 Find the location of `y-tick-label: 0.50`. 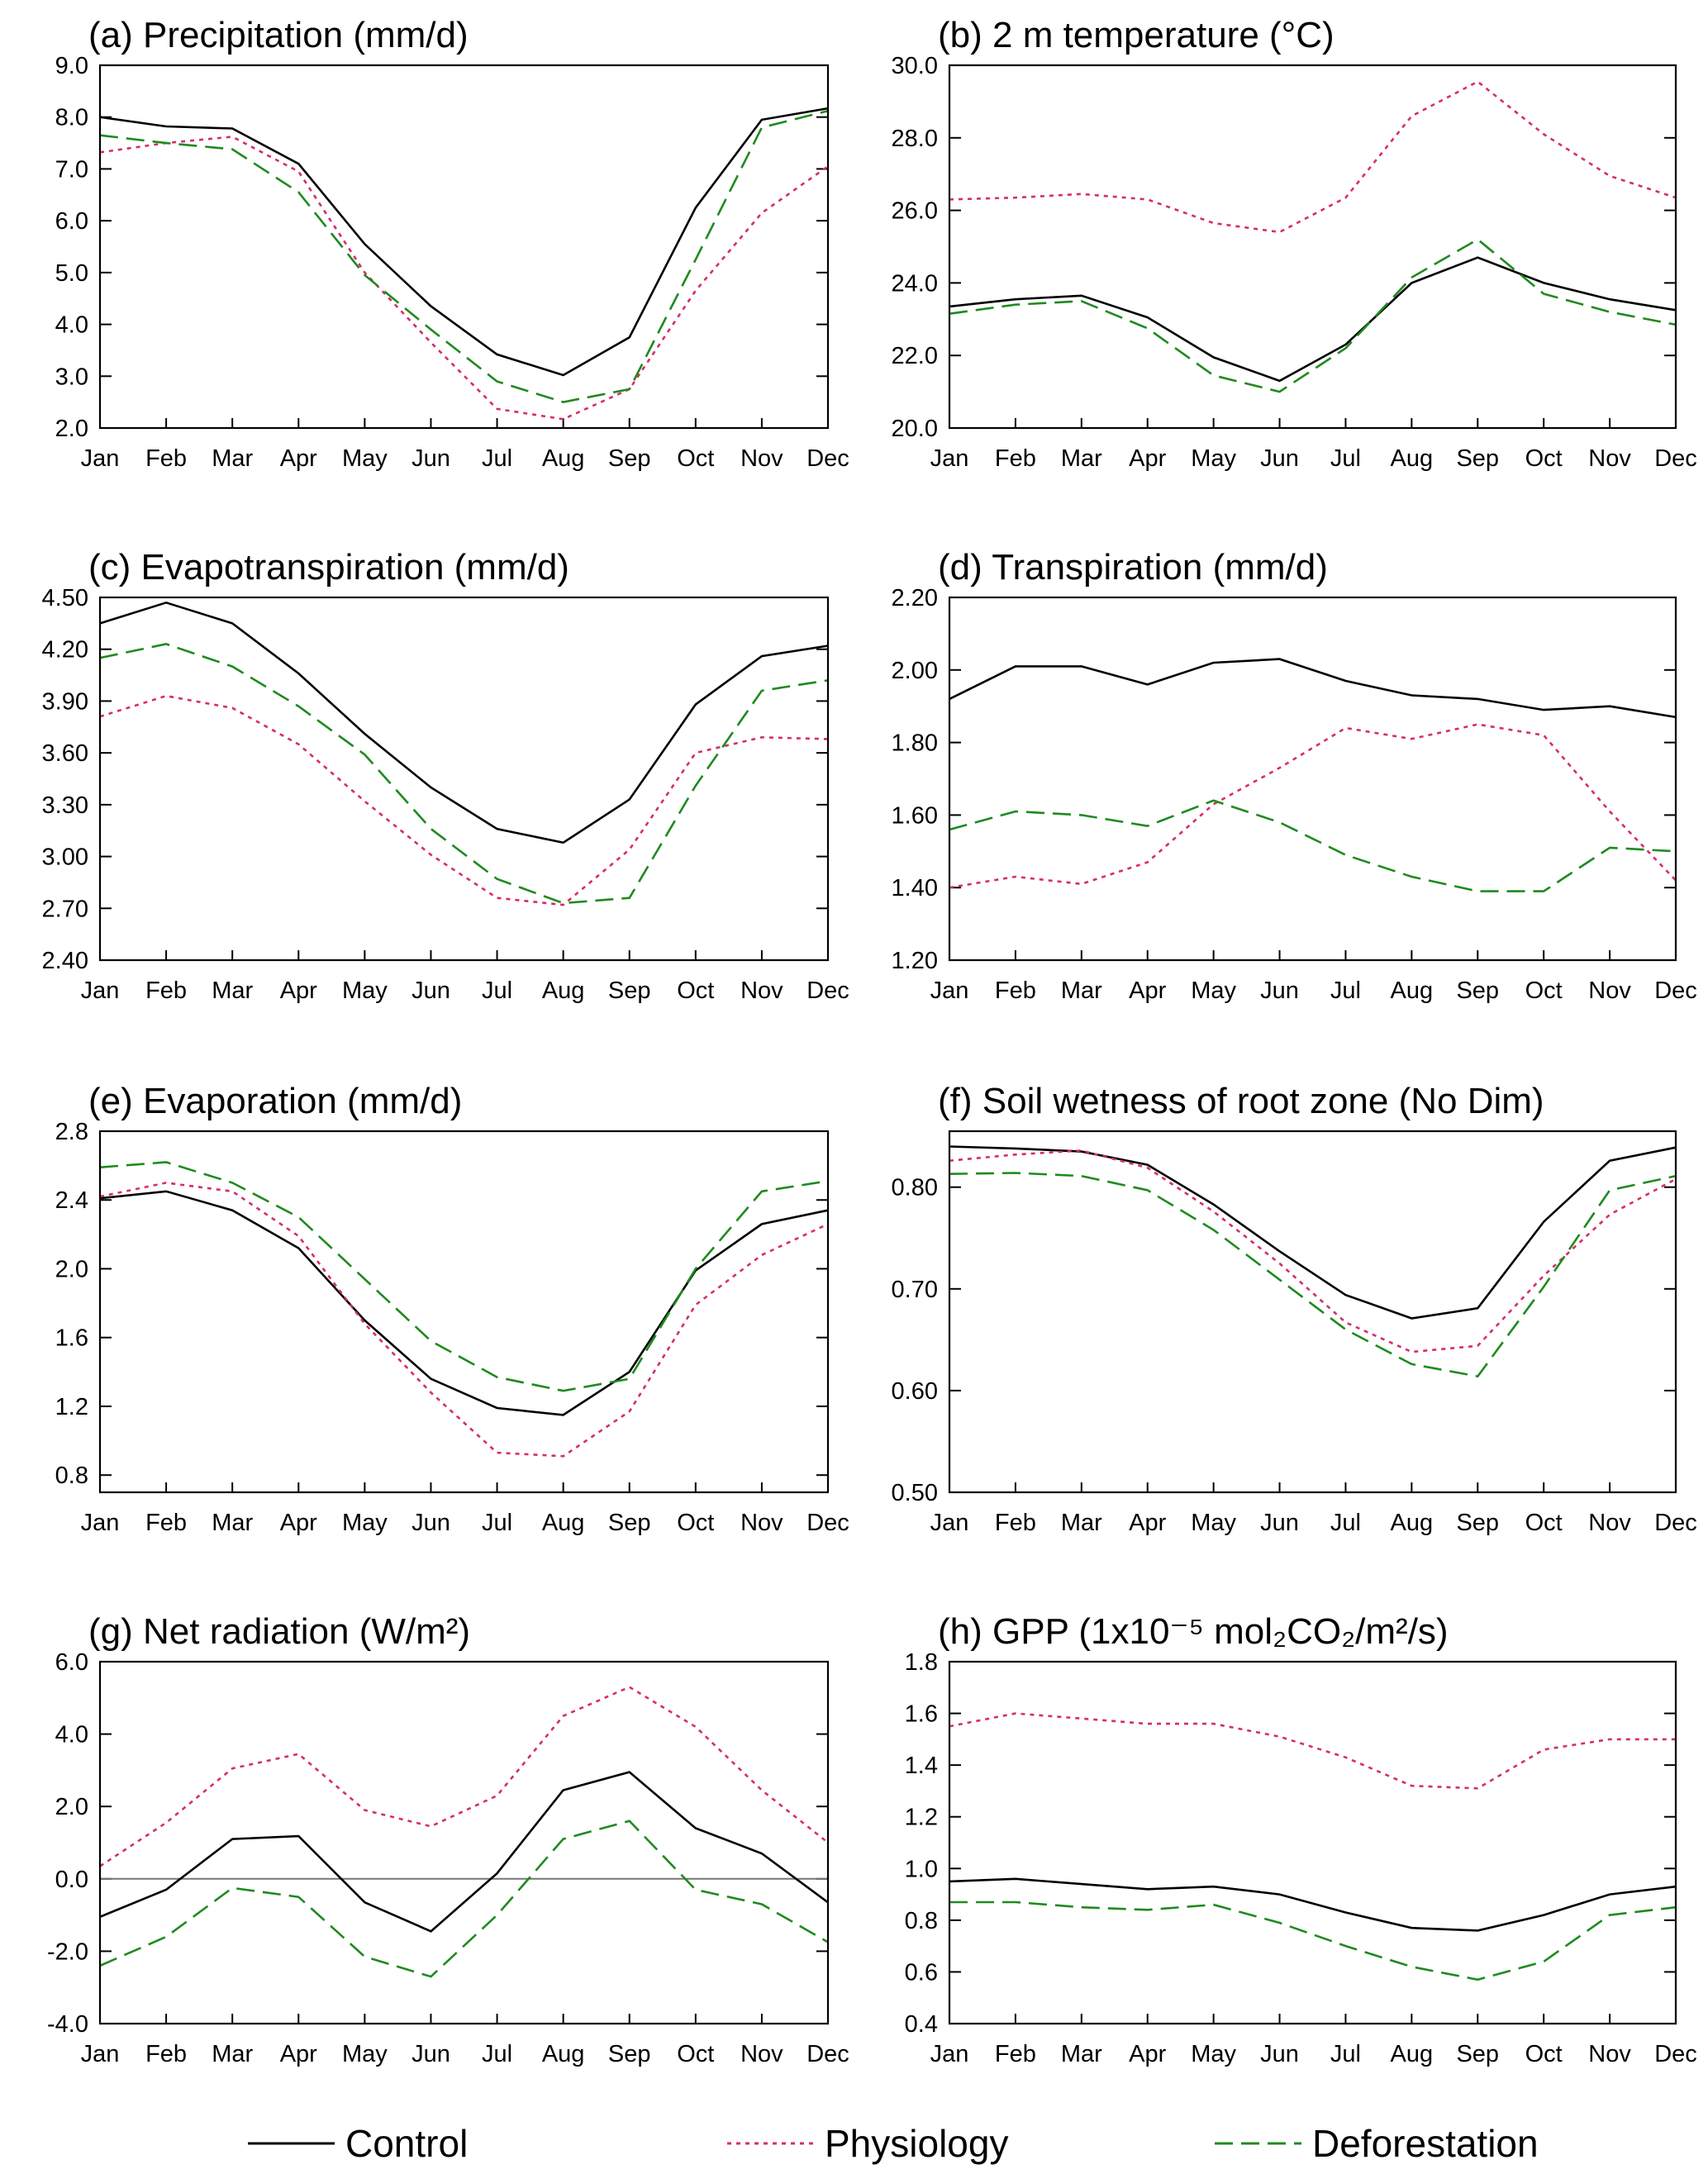

y-tick-label: 0.50 is located at coordinates (915, 1493).